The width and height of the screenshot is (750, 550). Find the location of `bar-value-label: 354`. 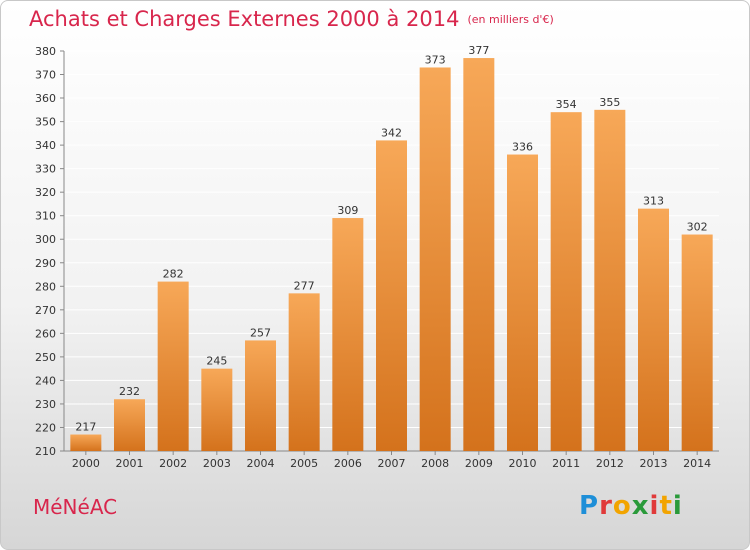

bar-value-label: 354 is located at coordinates (566, 104).